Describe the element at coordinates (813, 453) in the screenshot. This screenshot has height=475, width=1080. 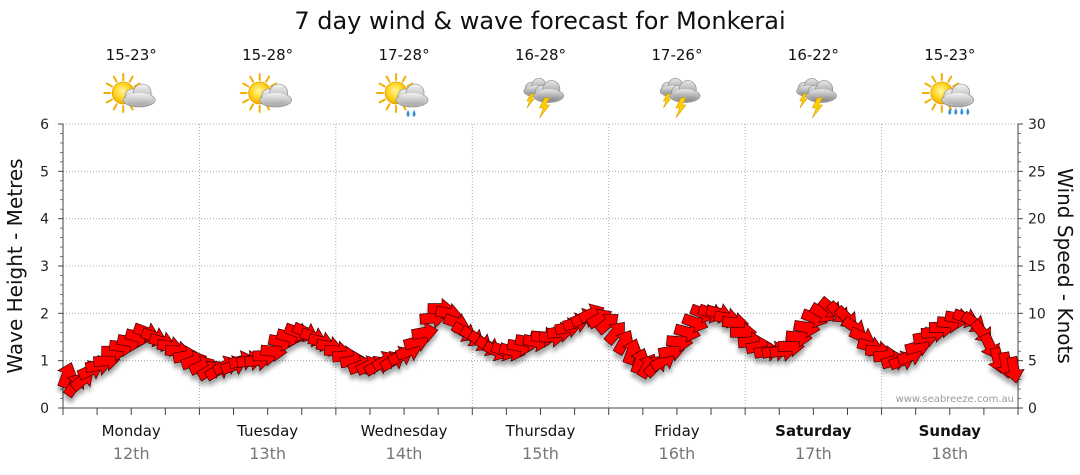
I see `day-date-label: 17th` at that location.